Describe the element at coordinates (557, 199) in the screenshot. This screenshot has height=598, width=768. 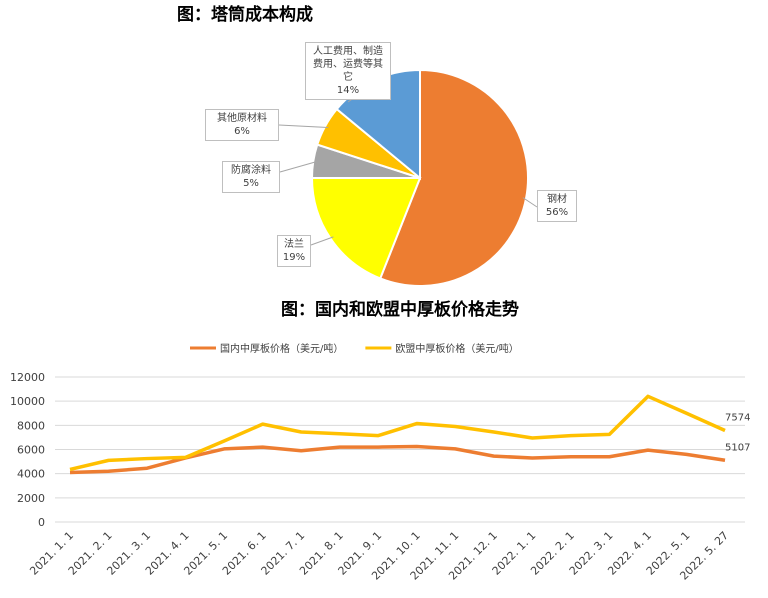
I see `pie-label-name: 钢材` at that location.